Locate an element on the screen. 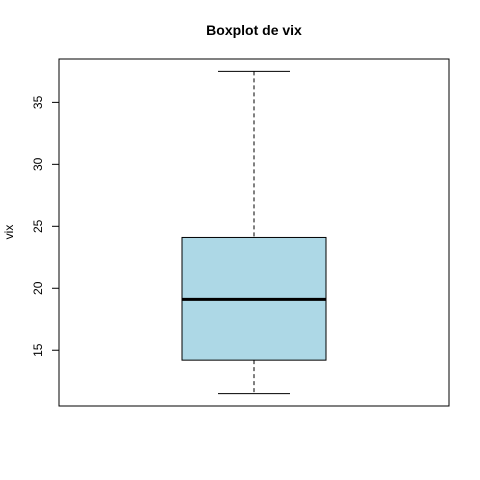 The width and height of the screenshot is (480, 480). y-tick-label: 30 is located at coordinates (38, 164).